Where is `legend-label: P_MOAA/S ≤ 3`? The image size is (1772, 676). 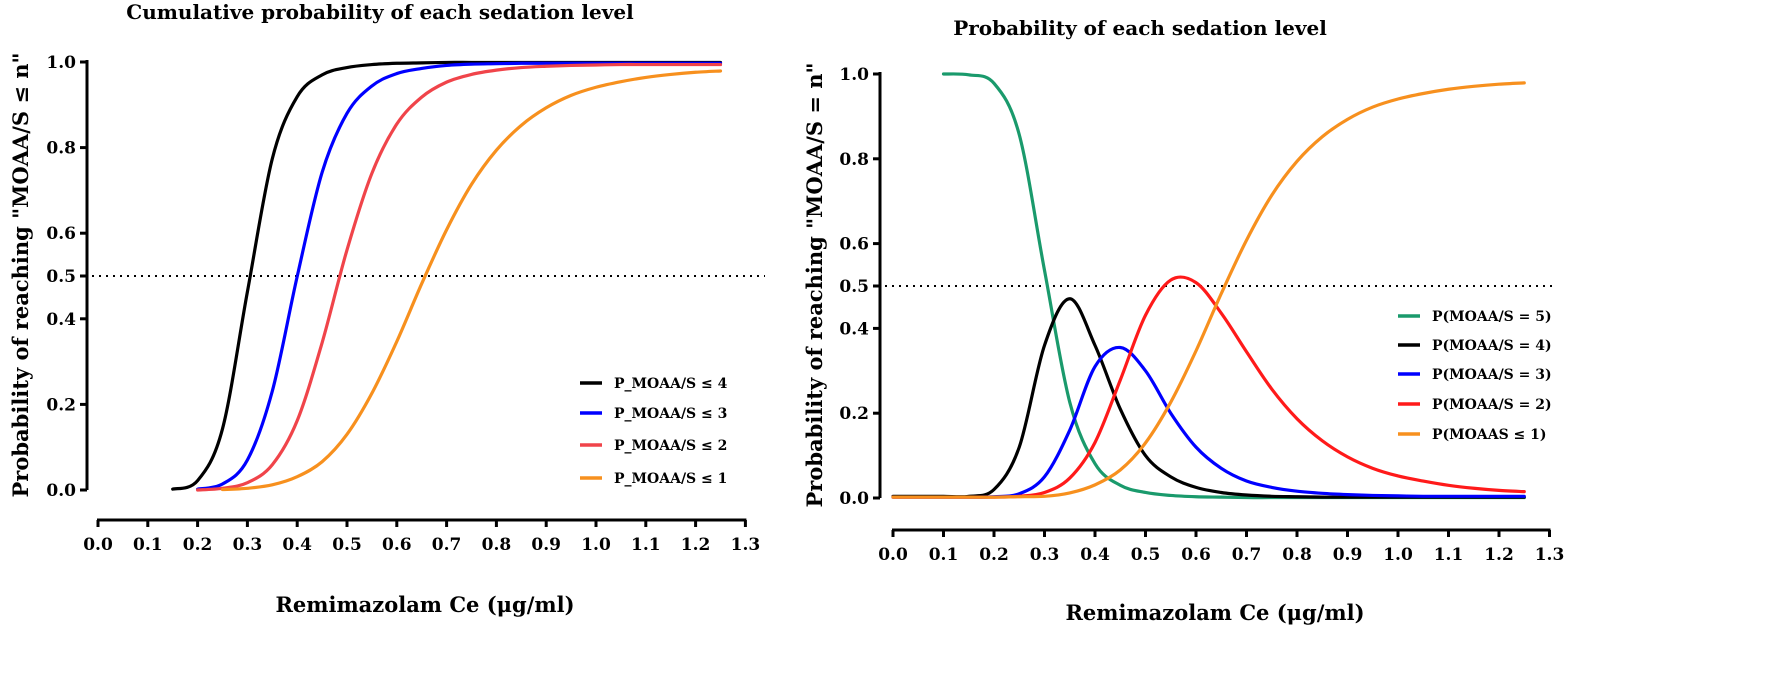 legend-label: P_MOAA/S ≤ 3 is located at coordinates (670, 414).